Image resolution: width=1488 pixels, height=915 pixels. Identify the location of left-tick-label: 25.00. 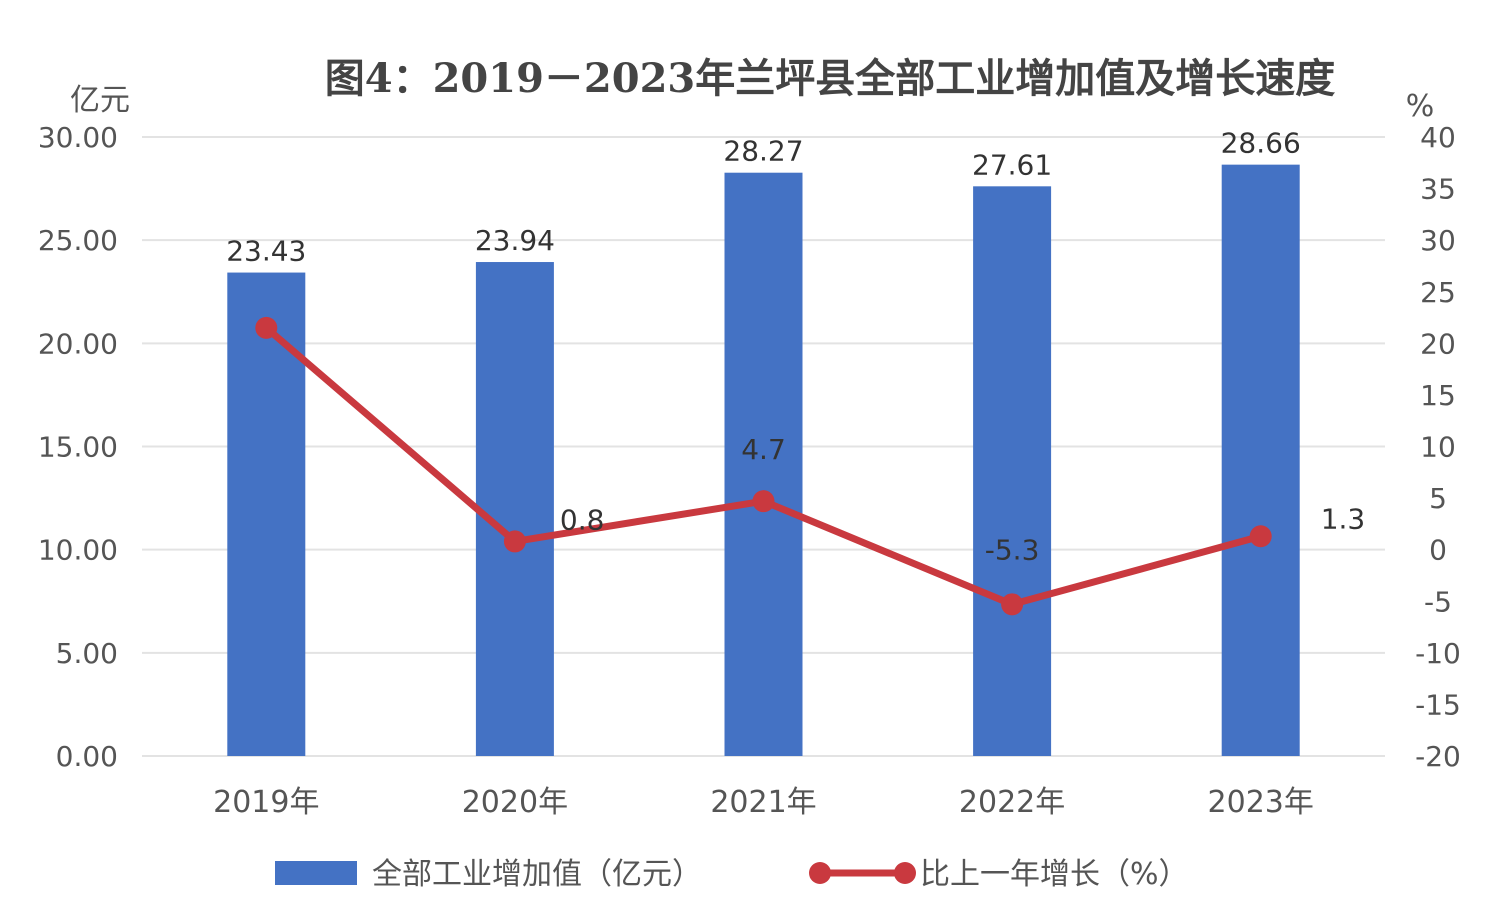
(78, 240).